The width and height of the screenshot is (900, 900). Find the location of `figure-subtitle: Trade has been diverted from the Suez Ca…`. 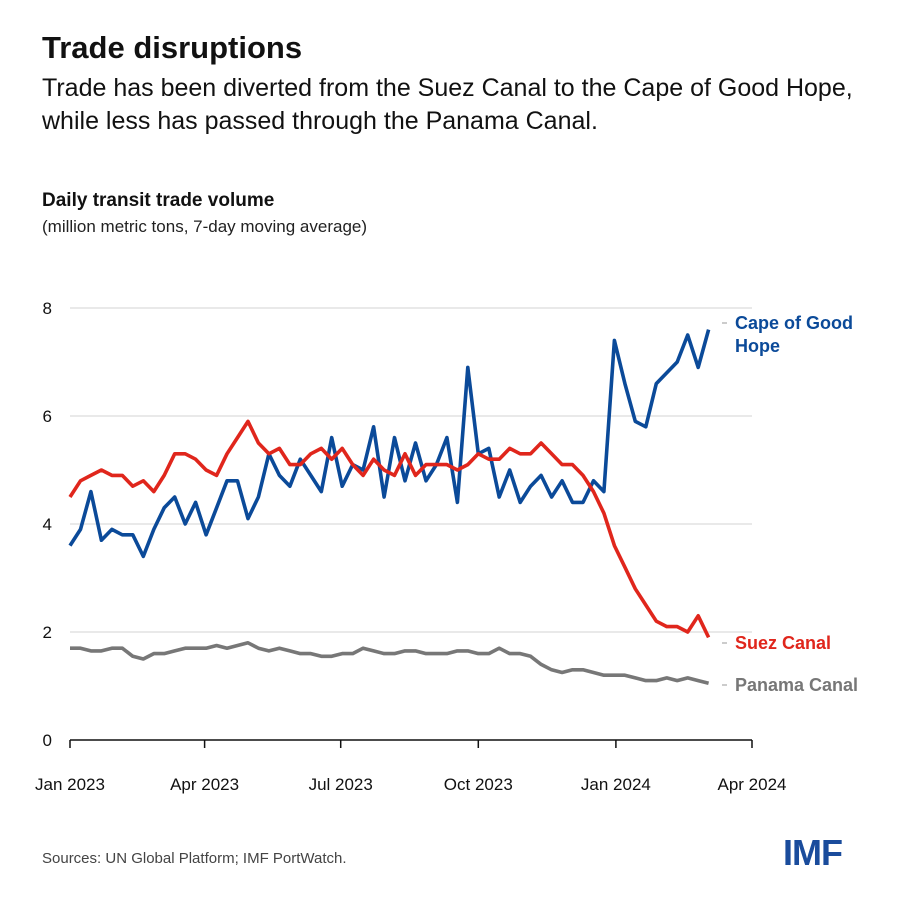

figure-subtitle: Trade has been diverted from the Suez Ca… is located at coordinates (447, 104).